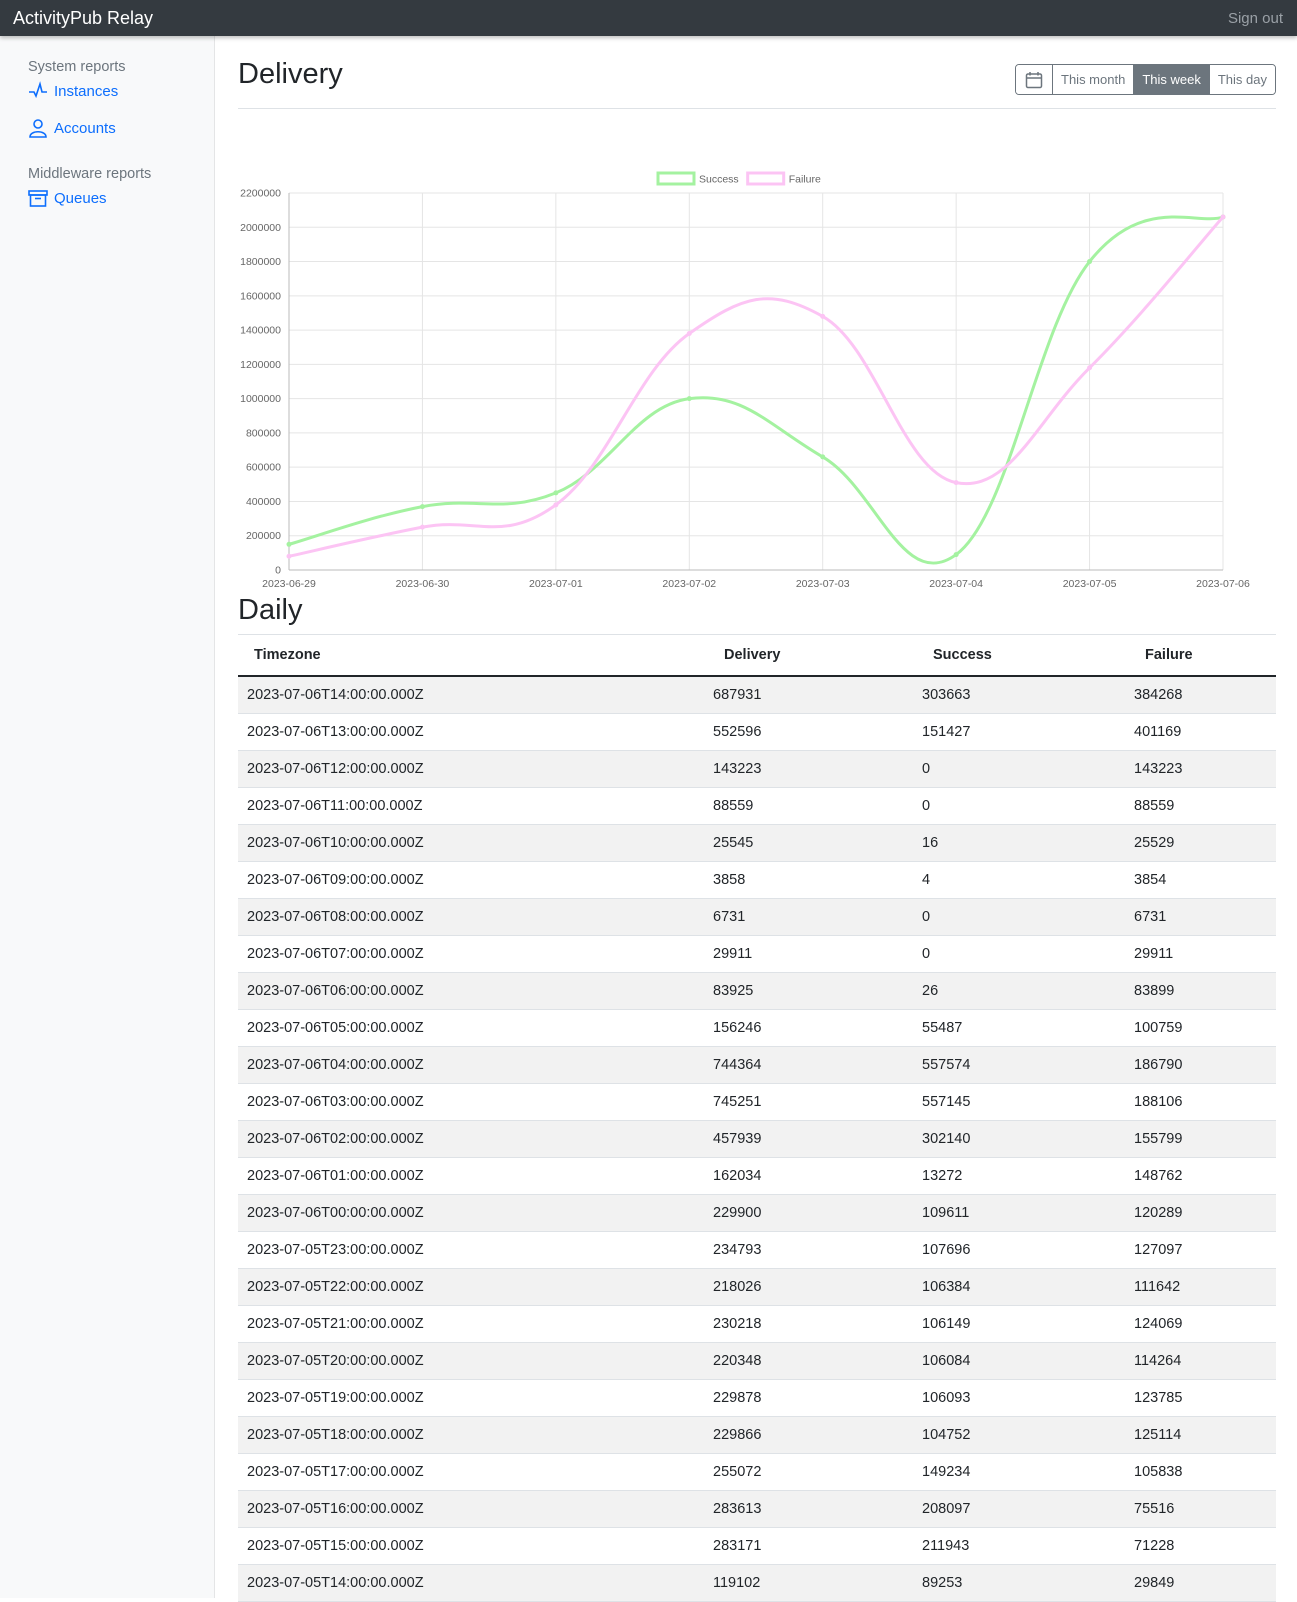 This screenshot has width=1297, height=1602. What do you see at coordinates (1200, 843) in the screenshot?
I see `table-cell-failure: 25529` at bounding box center [1200, 843].